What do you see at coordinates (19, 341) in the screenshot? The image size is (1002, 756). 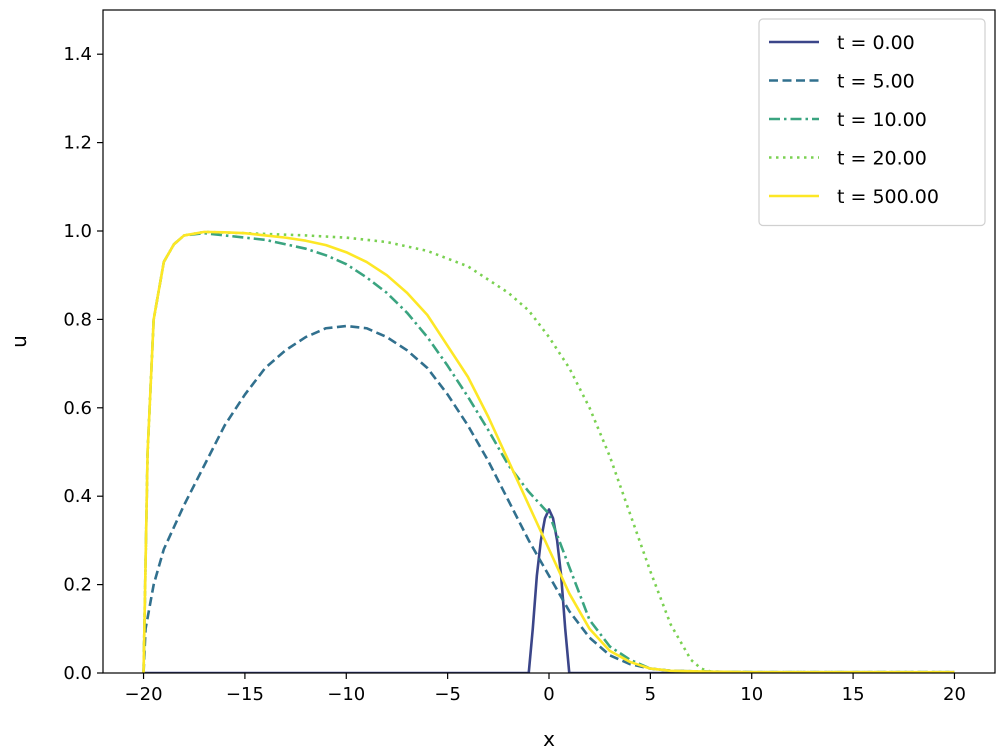 I see `y-axis-label: u` at bounding box center [19, 341].